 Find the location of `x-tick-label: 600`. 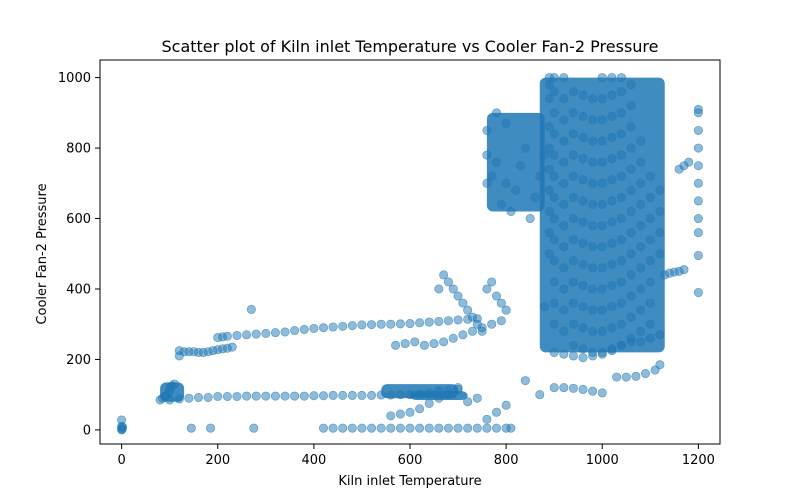

x-tick-label: 600 is located at coordinates (410, 460).